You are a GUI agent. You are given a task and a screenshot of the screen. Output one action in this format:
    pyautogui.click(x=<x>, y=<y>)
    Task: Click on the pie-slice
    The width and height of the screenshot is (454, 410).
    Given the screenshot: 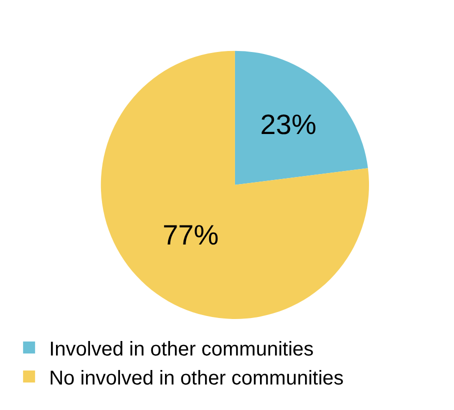 What is the action you would take?
    pyautogui.click(x=301, y=117)
    